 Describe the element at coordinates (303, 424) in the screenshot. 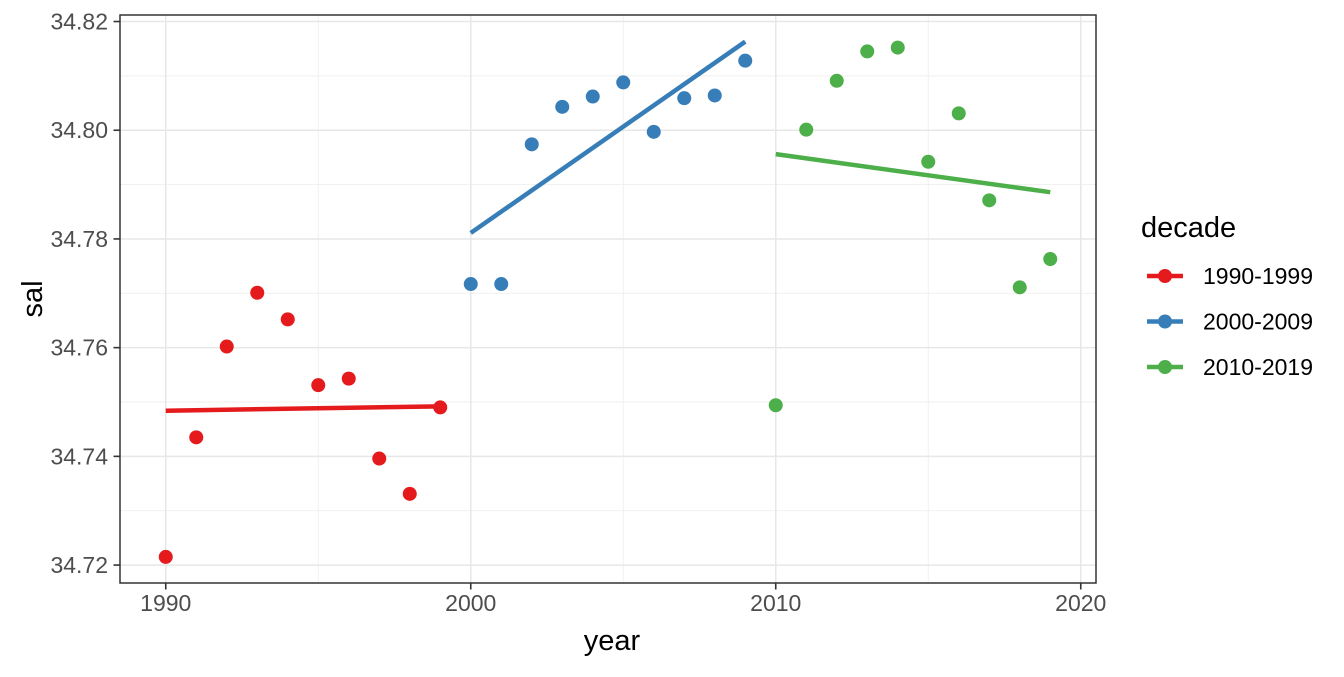

I see `series-1990-1999` at that location.